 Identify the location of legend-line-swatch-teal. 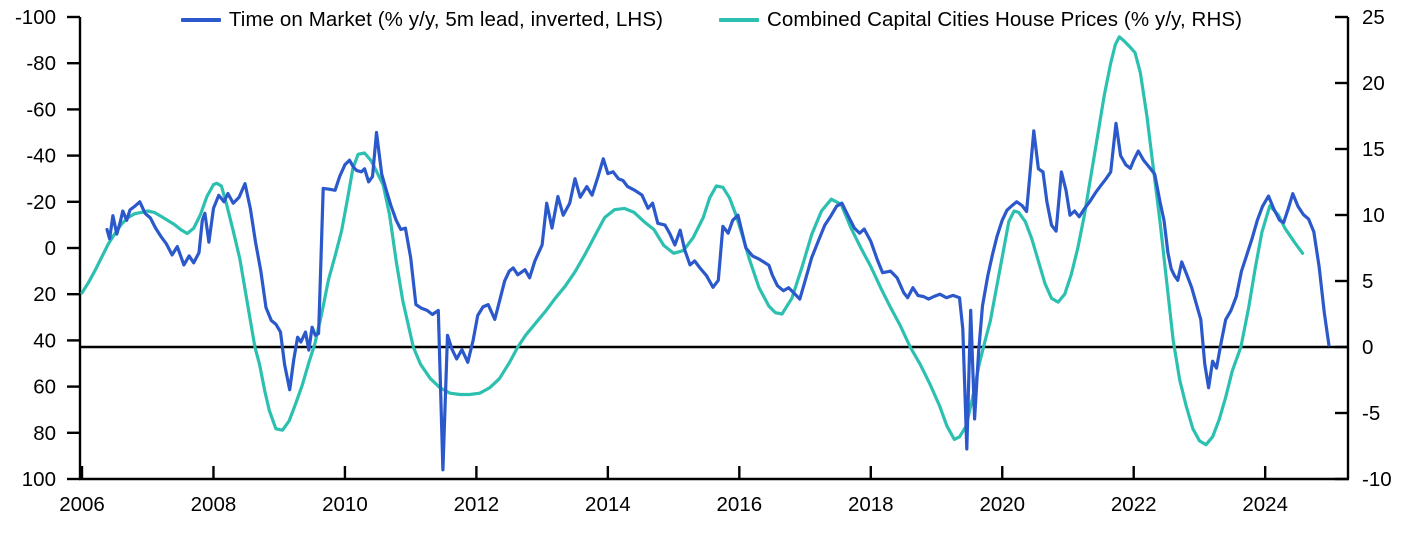
(739, 20).